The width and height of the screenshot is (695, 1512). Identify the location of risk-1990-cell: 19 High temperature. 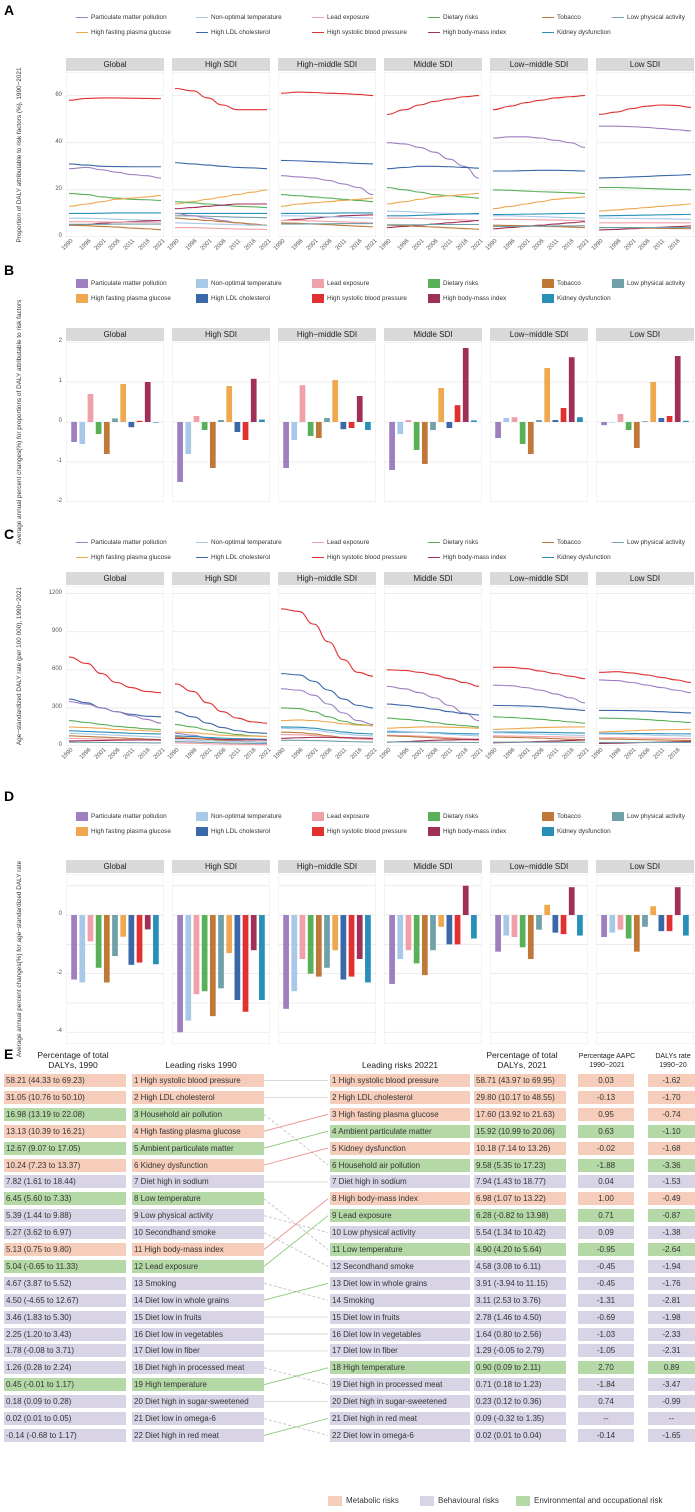
(198, 1385).